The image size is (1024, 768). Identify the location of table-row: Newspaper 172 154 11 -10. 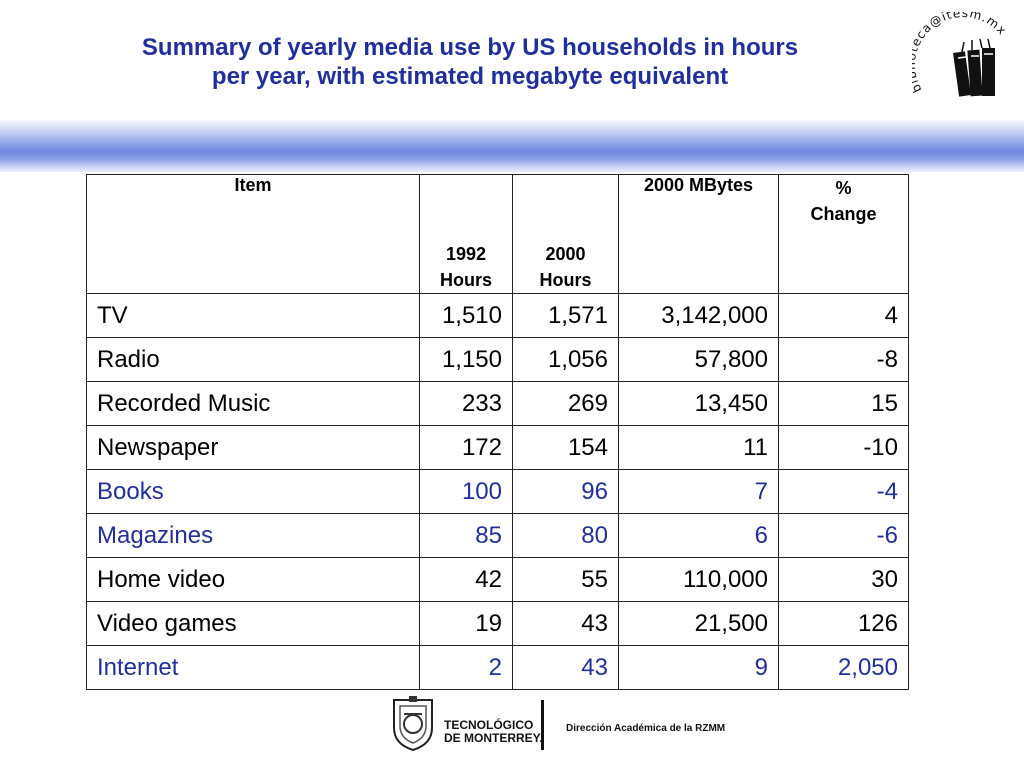
(497, 447).